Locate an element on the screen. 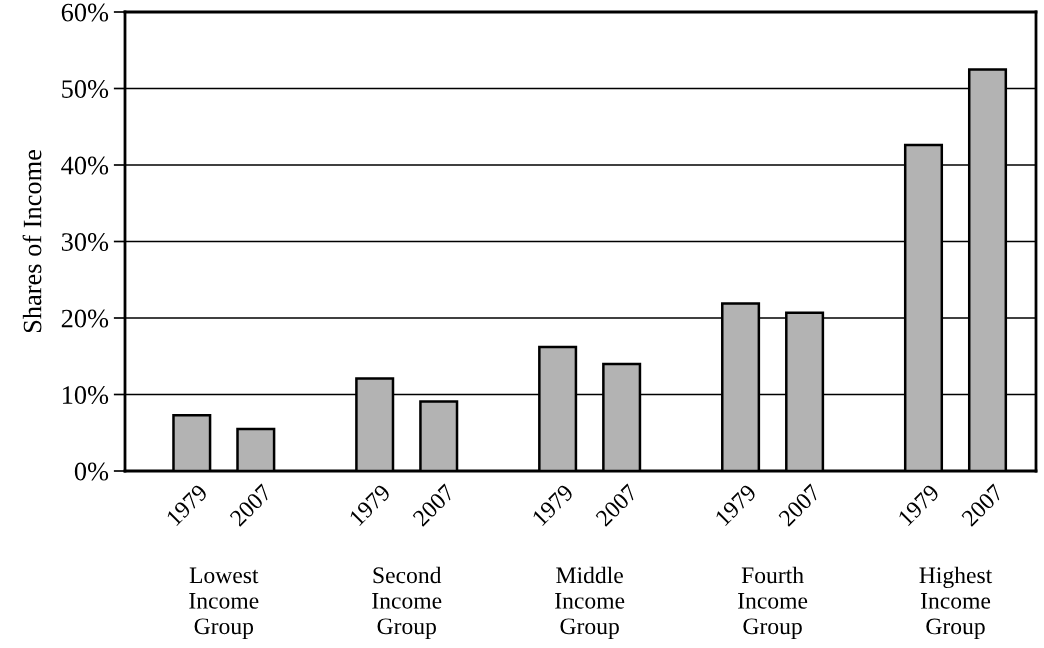 Image resolution: width=1044 pixels, height=648 pixels. x-tick-label: Fourth Income Group is located at coordinates (773, 603).